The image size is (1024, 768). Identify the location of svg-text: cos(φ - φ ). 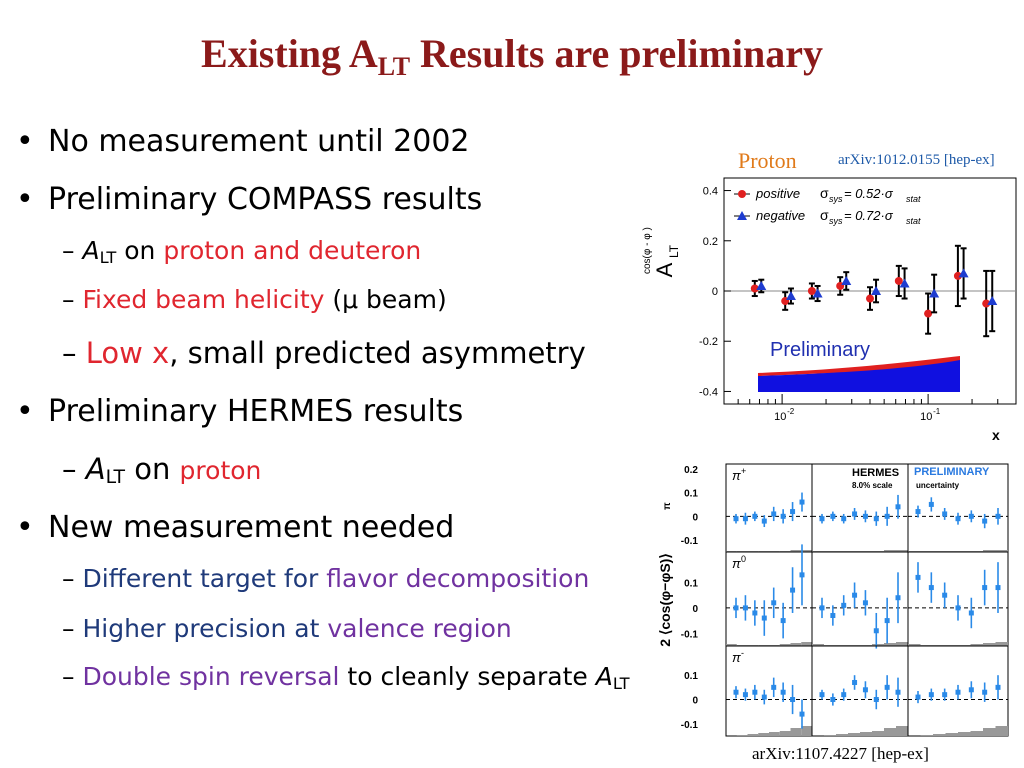
(647, 250).